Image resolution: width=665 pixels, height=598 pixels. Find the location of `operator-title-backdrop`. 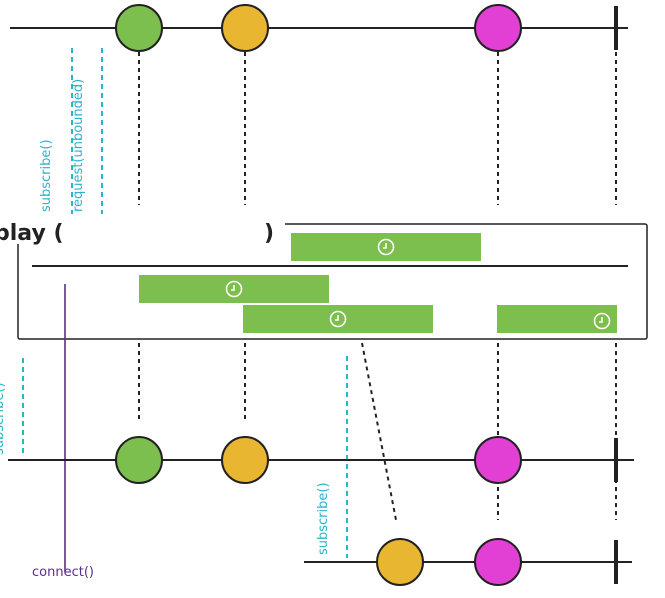

operator-title-backdrop is located at coordinates (142, 229).